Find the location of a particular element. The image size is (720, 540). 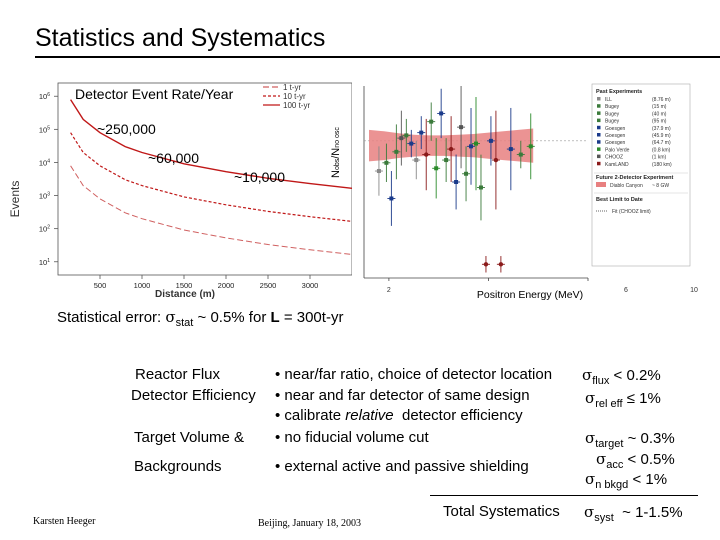

legend-label-1-t-yr: 1 t-yr is located at coordinates (292, 87).